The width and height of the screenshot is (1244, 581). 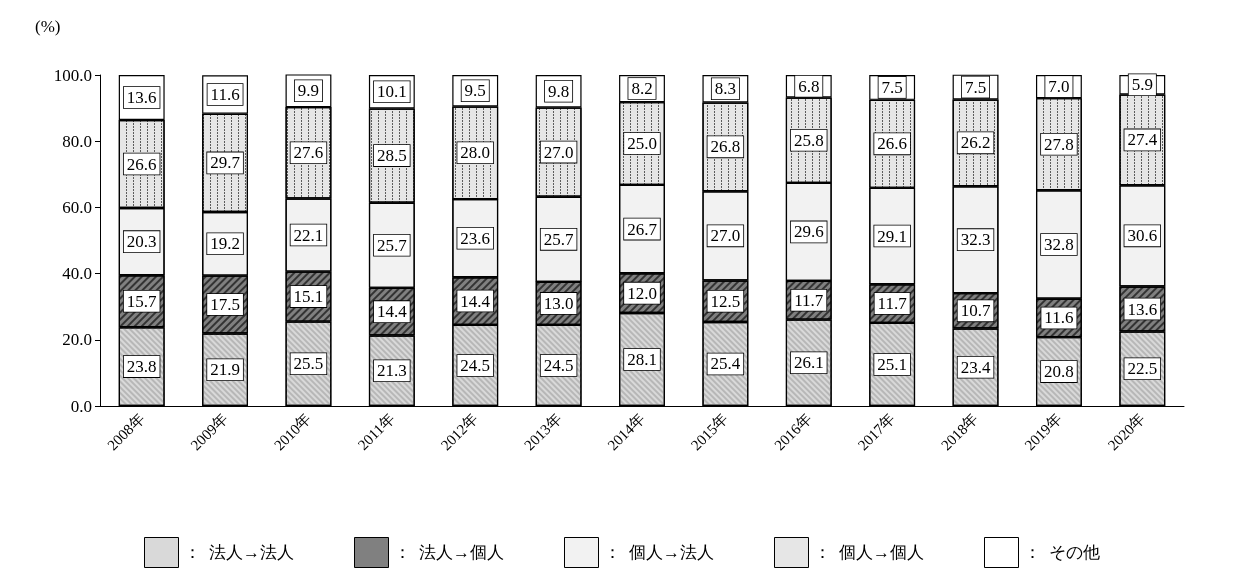 What do you see at coordinates (642, 229) in the screenshot?
I see `data-label: 26.7` at bounding box center [642, 229].